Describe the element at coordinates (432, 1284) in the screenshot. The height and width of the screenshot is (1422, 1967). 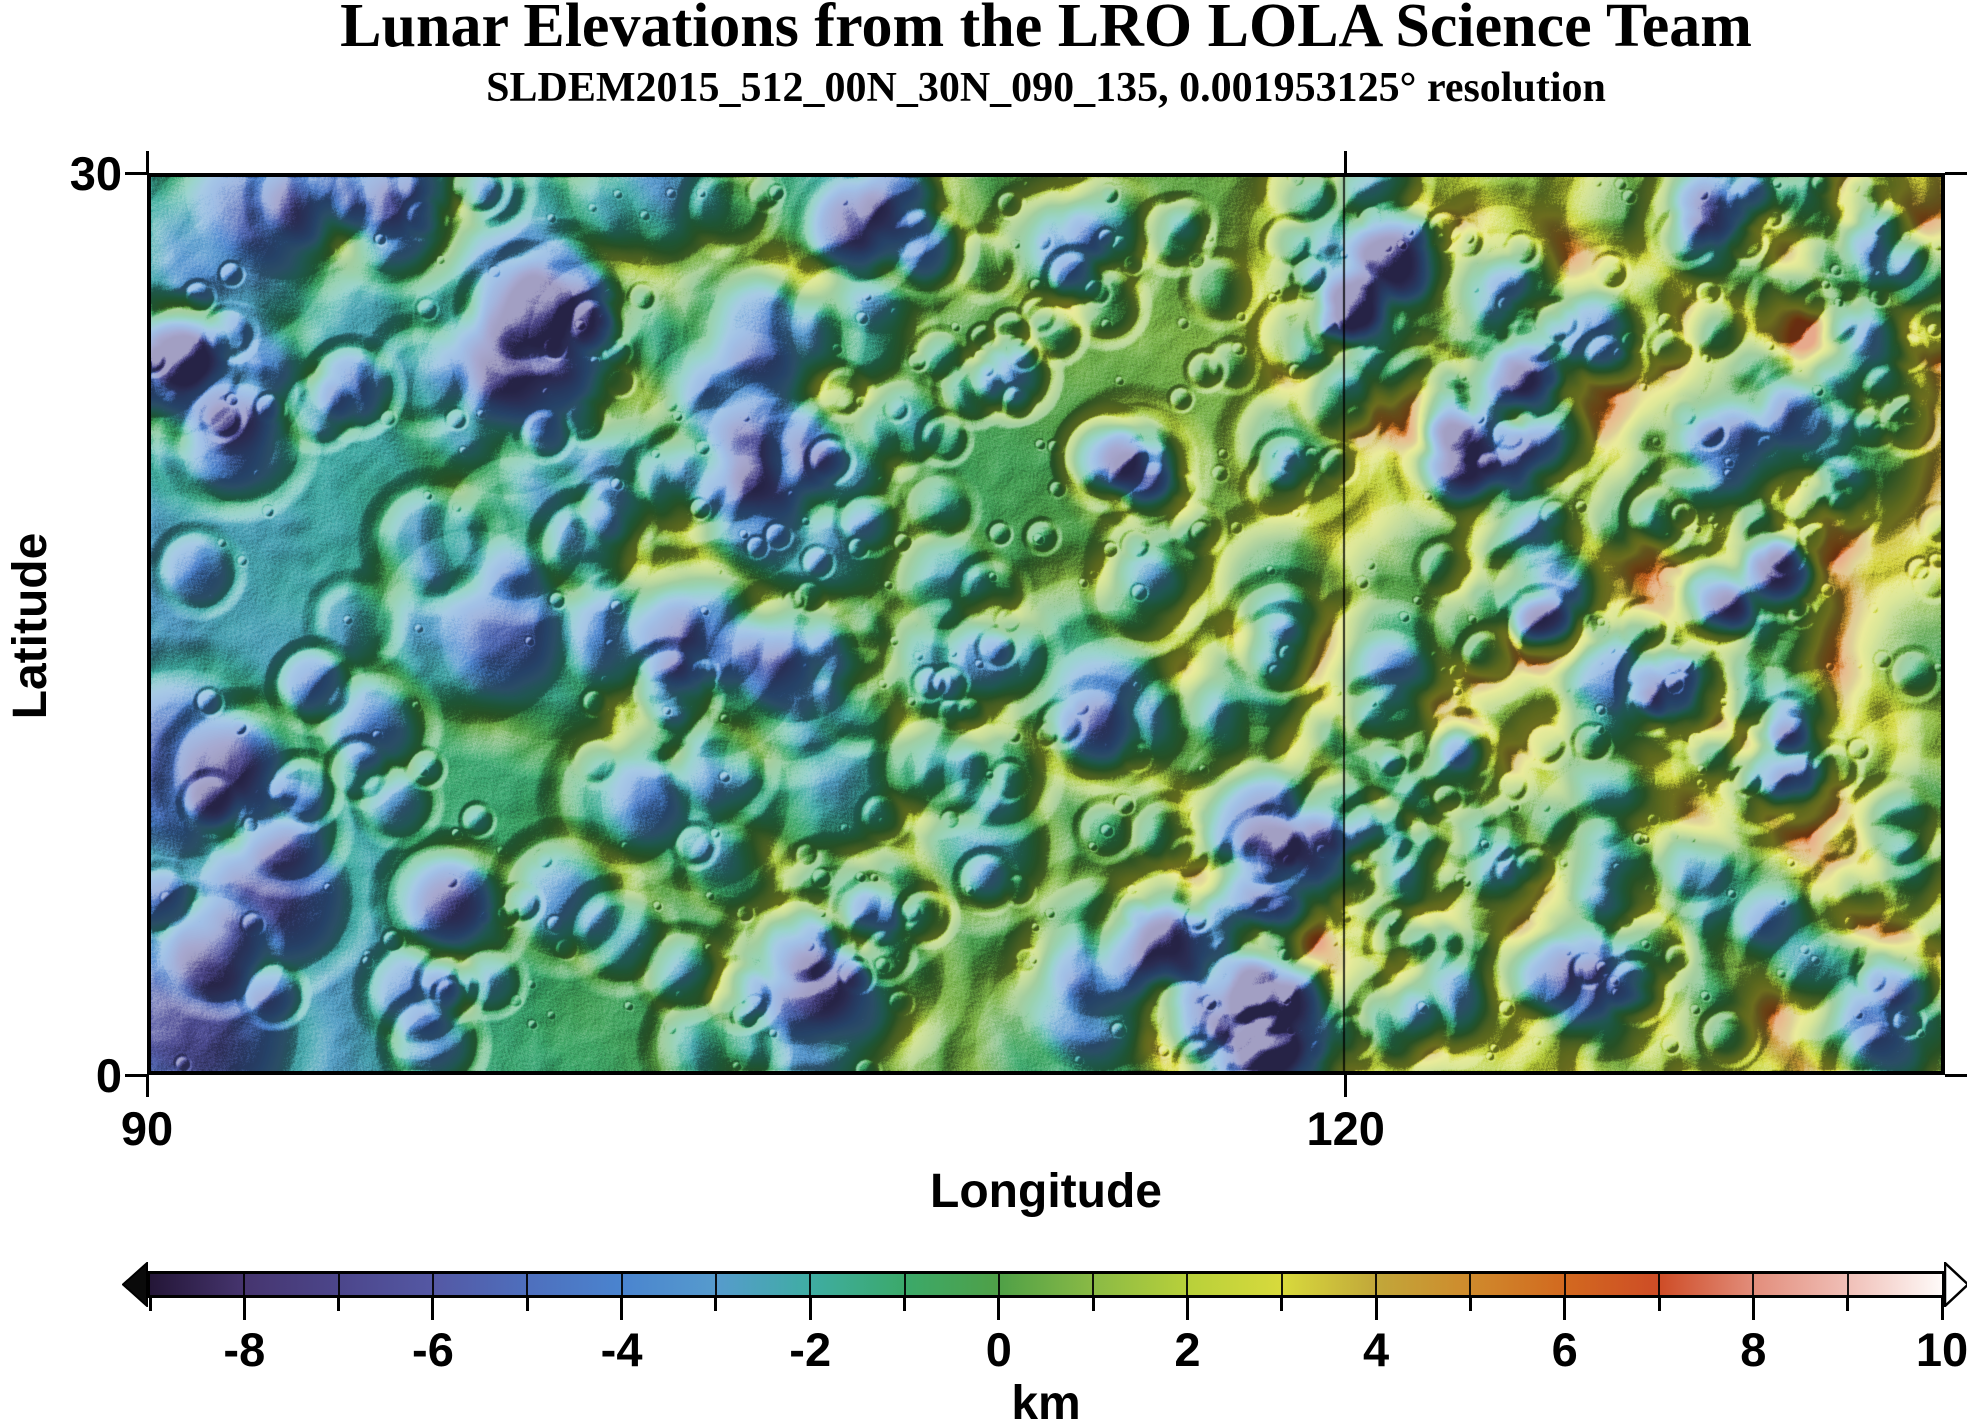
I see `colorbar-segment-line--6` at that location.